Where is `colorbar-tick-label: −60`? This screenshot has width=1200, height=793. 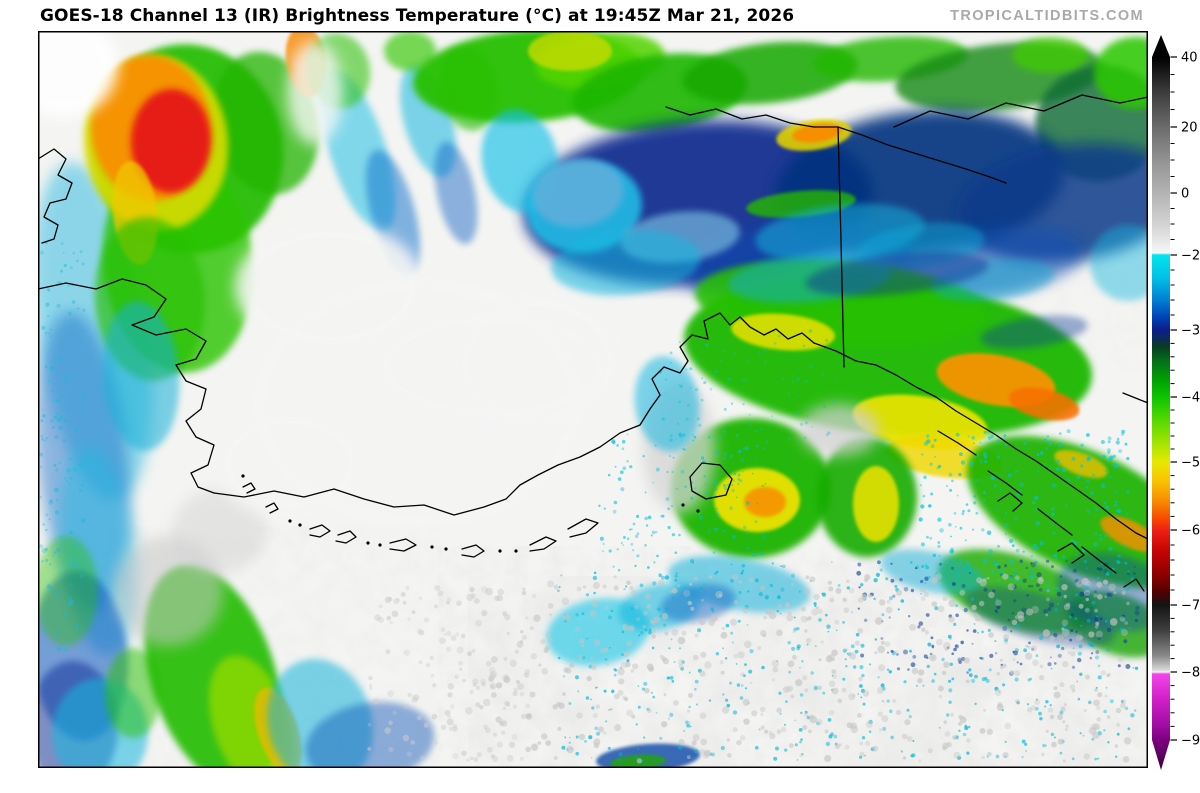
colorbar-tick-label: −60 is located at coordinates (1190, 531).